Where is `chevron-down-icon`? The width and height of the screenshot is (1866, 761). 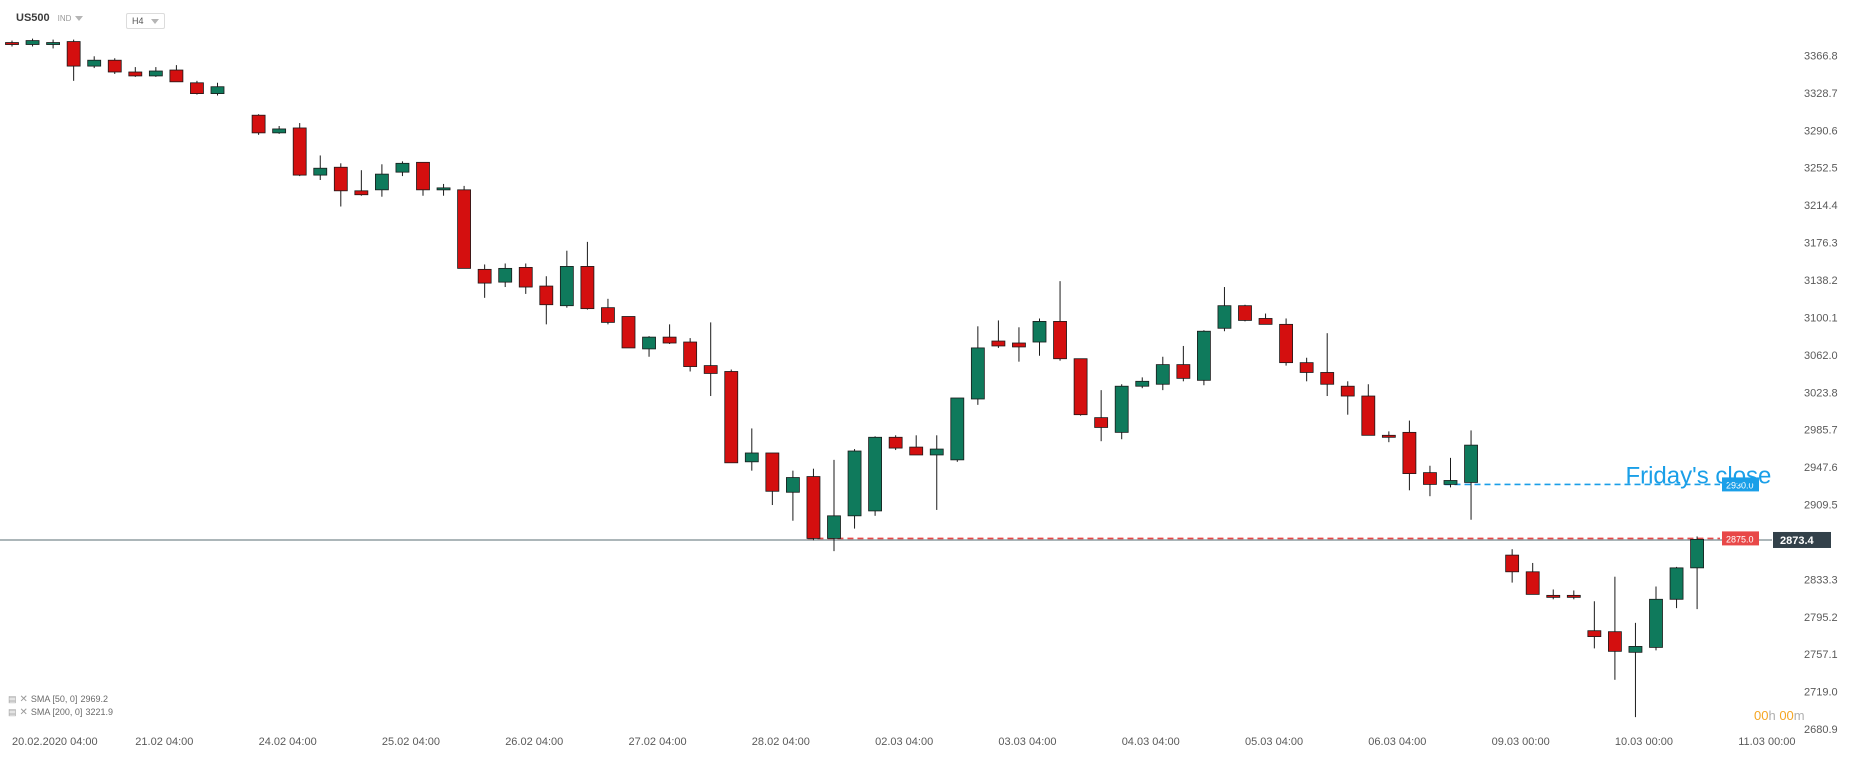 chevron-down-icon is located at coordinates (79, 18).